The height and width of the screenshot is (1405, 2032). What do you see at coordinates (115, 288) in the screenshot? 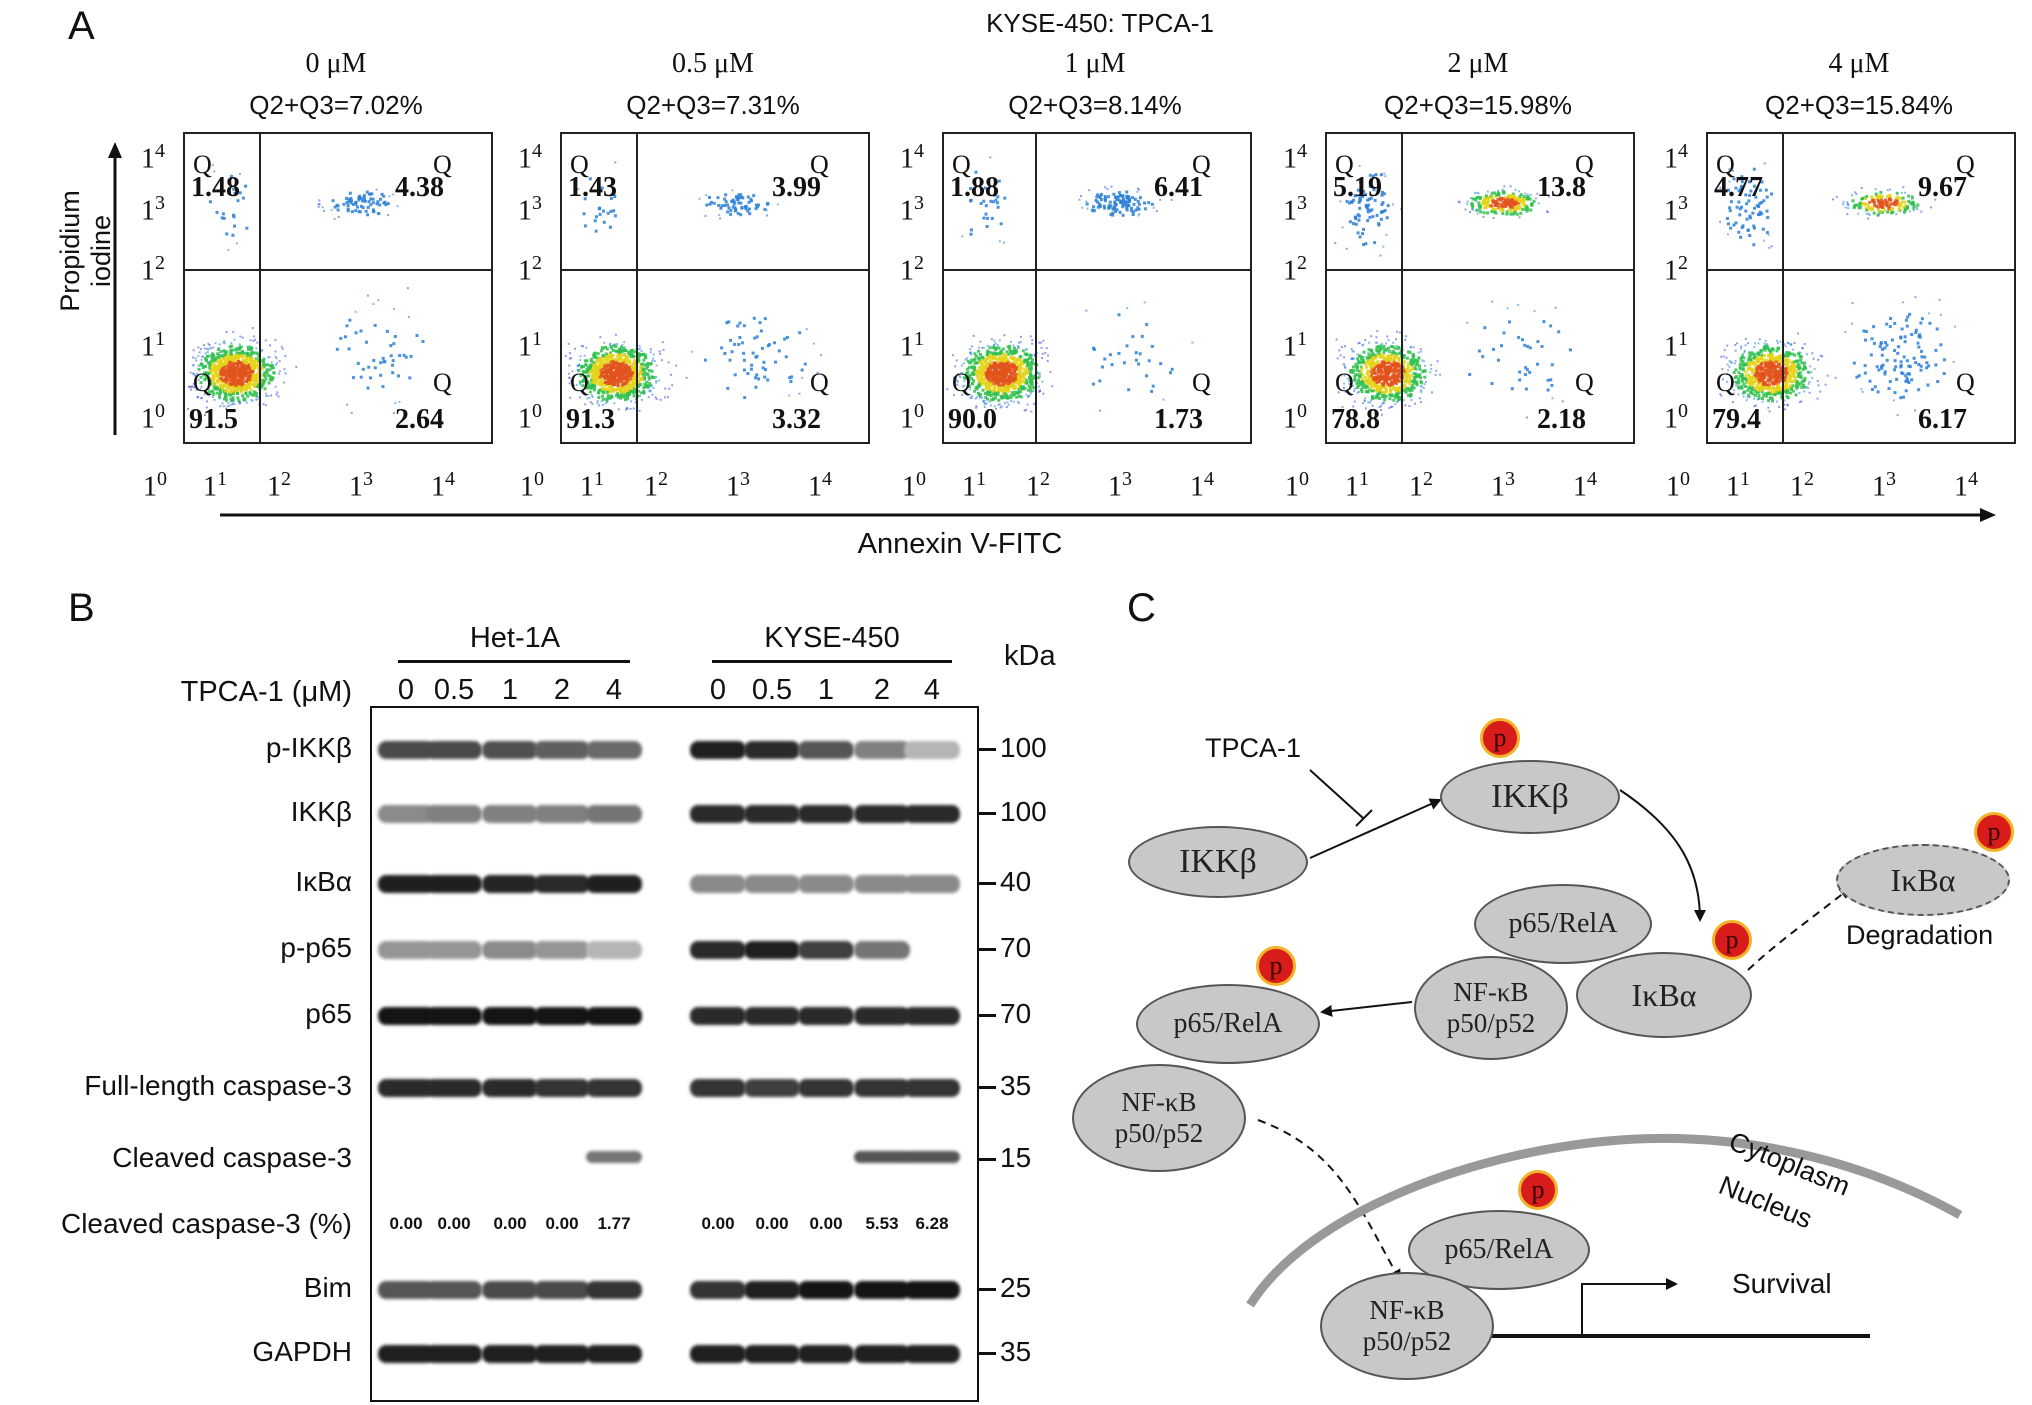
I see `y-axis-arrow` at bounding box center [115, 288].